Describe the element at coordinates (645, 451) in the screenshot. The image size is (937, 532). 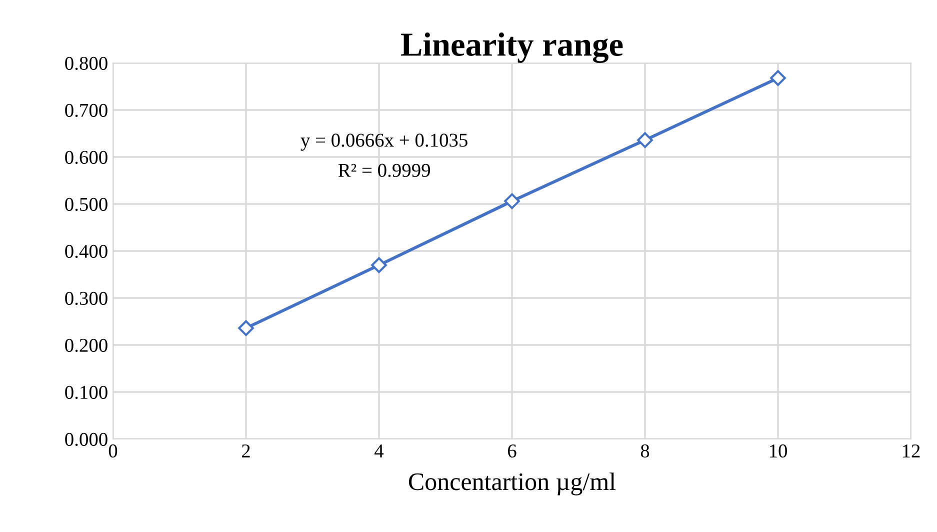
I see `x-tick-label: 8` at that location.